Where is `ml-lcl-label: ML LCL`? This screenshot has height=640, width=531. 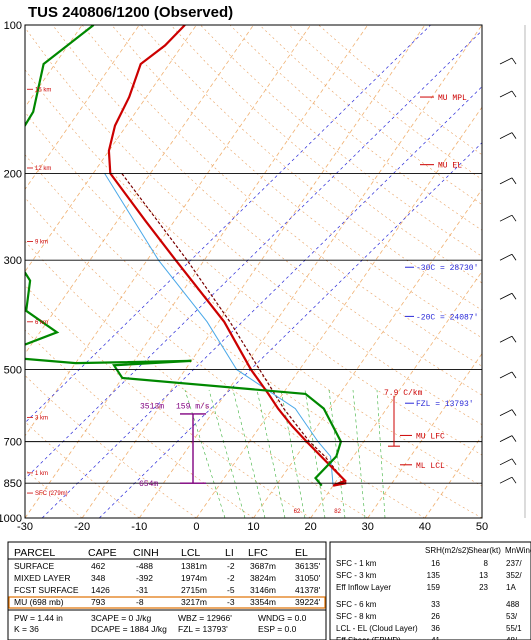
ml-lcl-label: ML LCL is located at coordinates (430, 466).